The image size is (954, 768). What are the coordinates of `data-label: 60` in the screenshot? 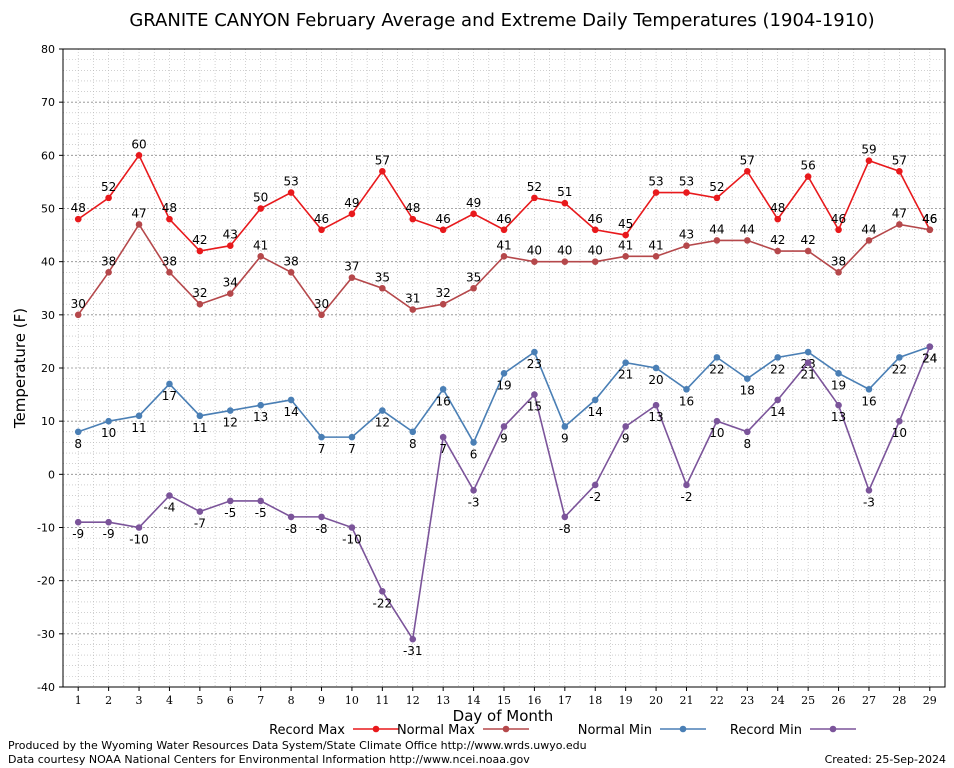 It's located at (138, 144).